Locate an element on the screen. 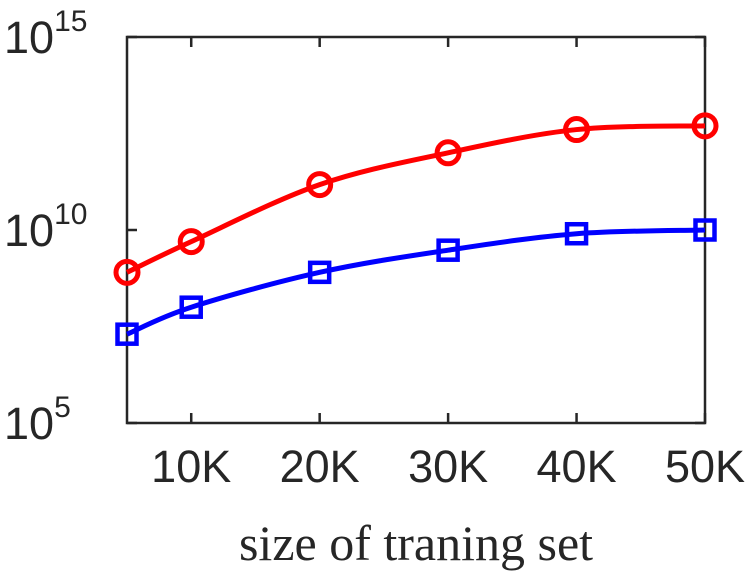 The height and width of the screenshot is (578, 753). x-tick-label: 20K is located at coordinates (320, 466).